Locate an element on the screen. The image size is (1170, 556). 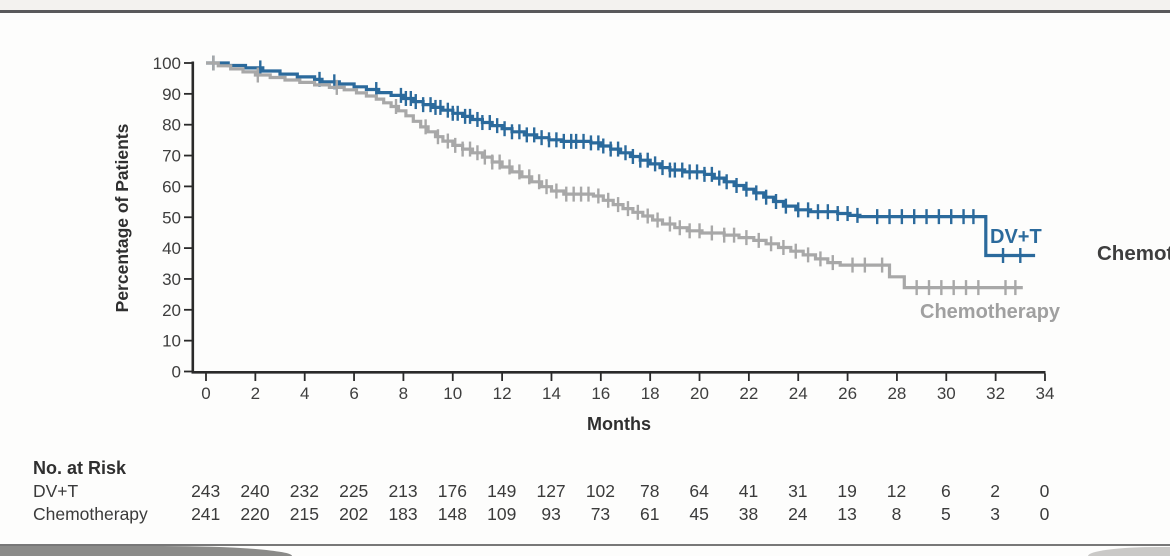
at-risk-count: 183 is located at coordinates (403, 514).